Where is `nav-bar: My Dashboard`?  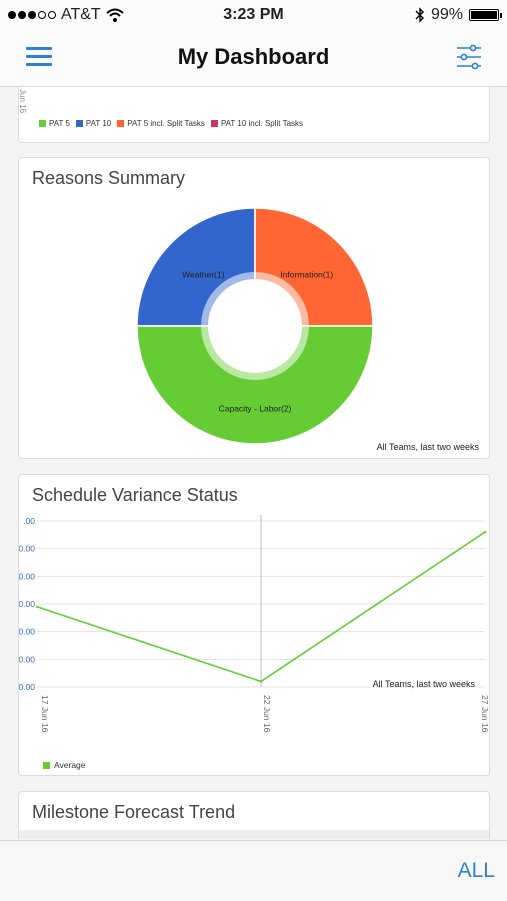
nav-bar: My Dashboard is located at coordinates (253, 58).